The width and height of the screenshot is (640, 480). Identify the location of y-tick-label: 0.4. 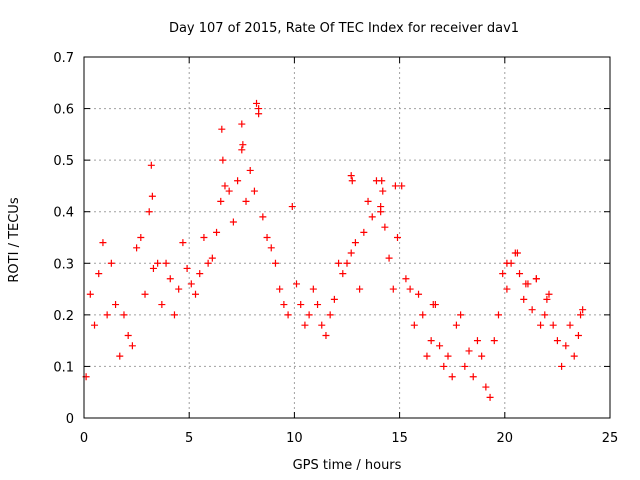
(63, 213).